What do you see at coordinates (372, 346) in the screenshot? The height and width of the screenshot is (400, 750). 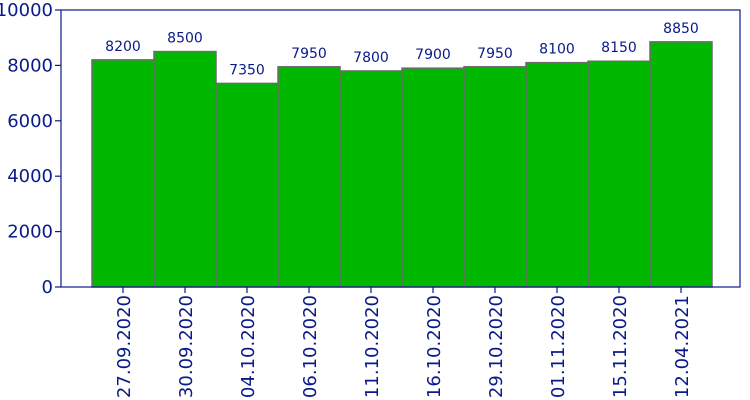 I see `x-tick-label: 11.10.2020` at bounding box center [372, 346].